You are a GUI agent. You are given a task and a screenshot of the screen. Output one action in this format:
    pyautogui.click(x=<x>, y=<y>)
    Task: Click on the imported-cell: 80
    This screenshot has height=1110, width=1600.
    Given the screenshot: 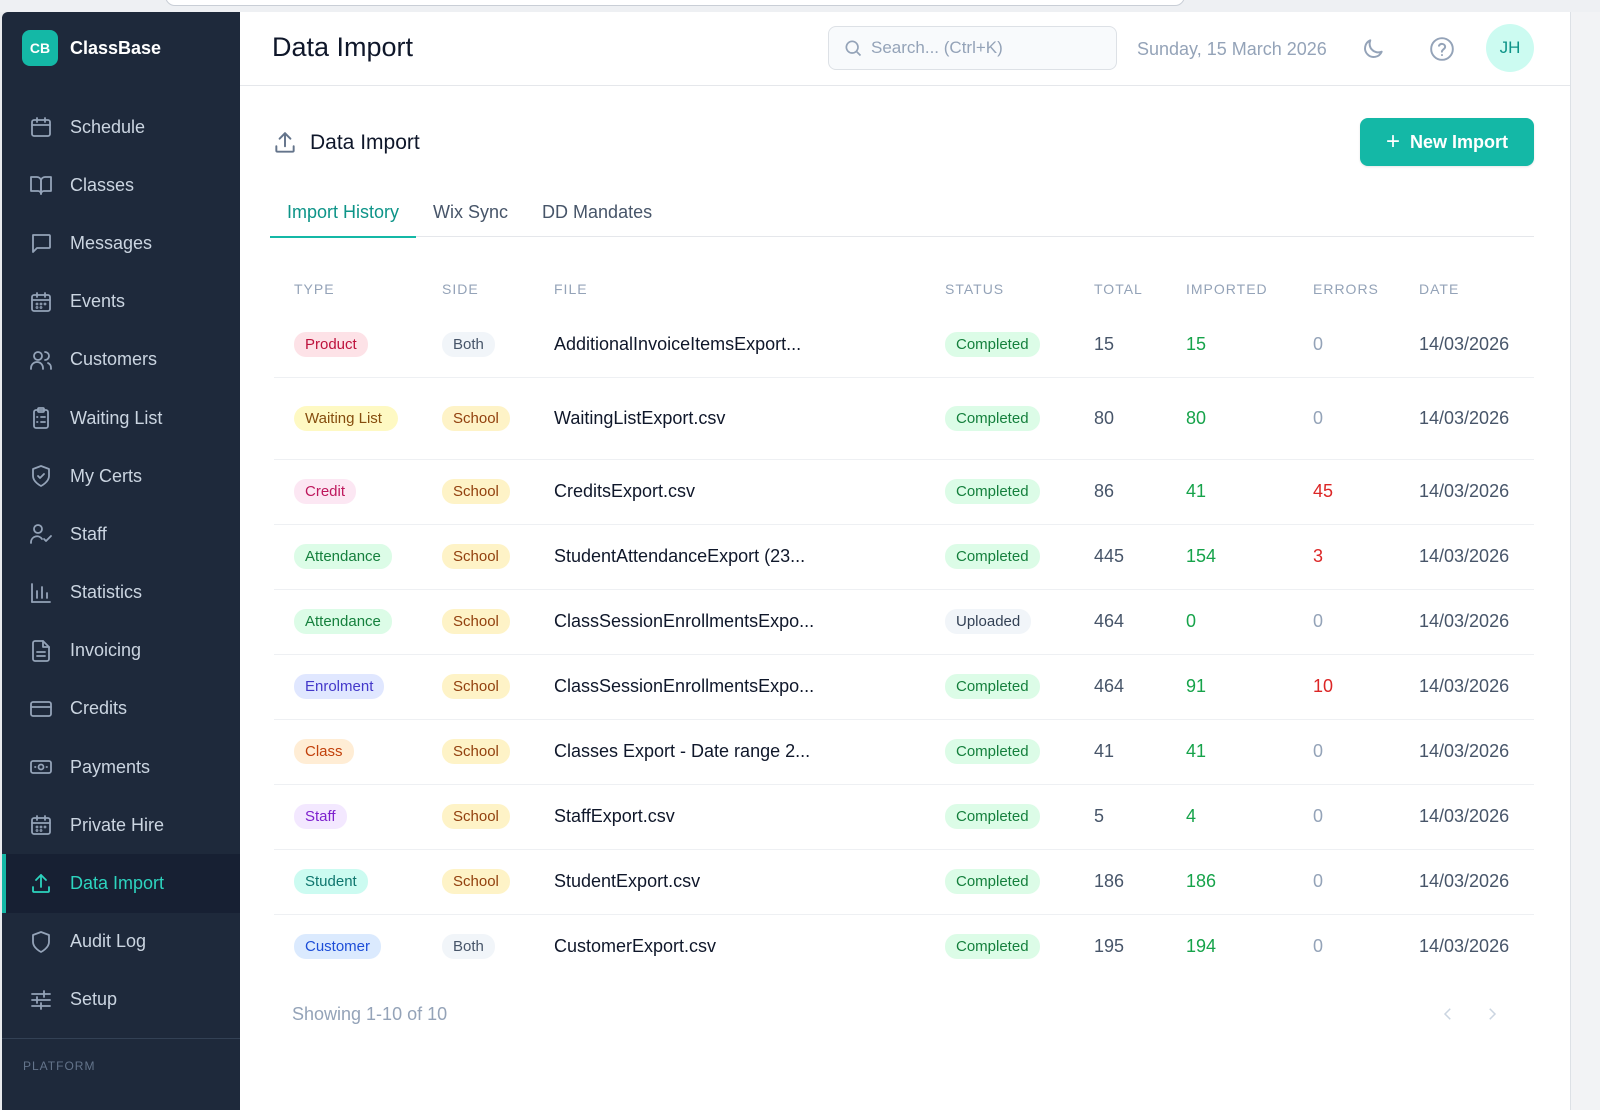 What is the action you would take?
    pyautogui.click(x=1229, y=417)
    